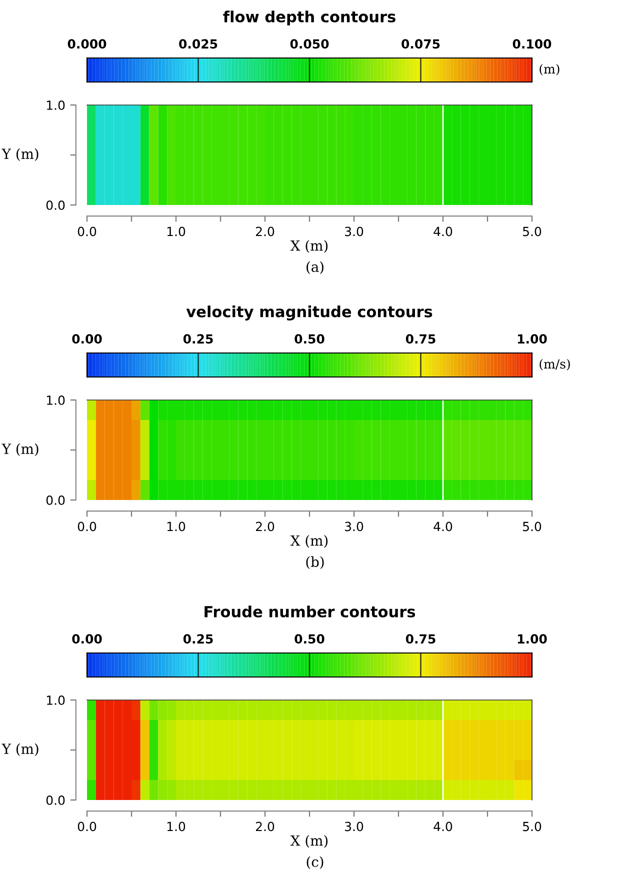 Image resolution: width=627 pixels, height=892 pixels. Describe the element at coordinates (198, 44) in the screenshot. I see `color-bar-label: 0.025` at that location.